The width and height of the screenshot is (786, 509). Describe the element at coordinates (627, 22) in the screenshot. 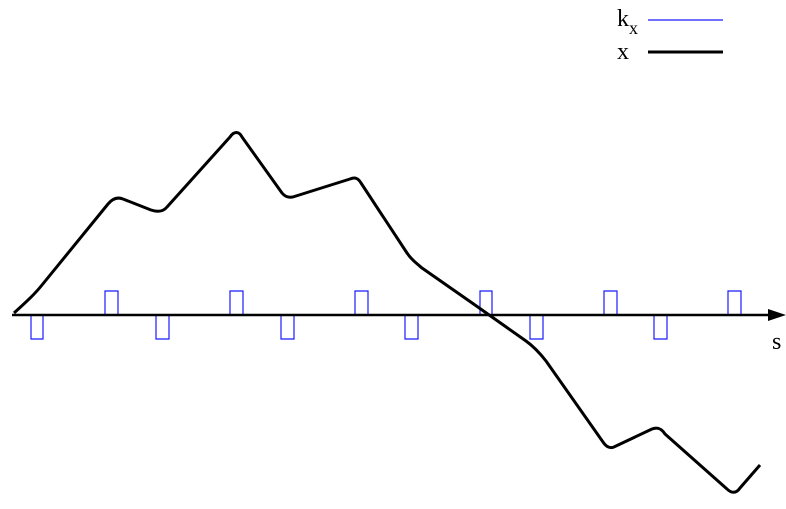

I see `legend-label-kx: kx` at that location.